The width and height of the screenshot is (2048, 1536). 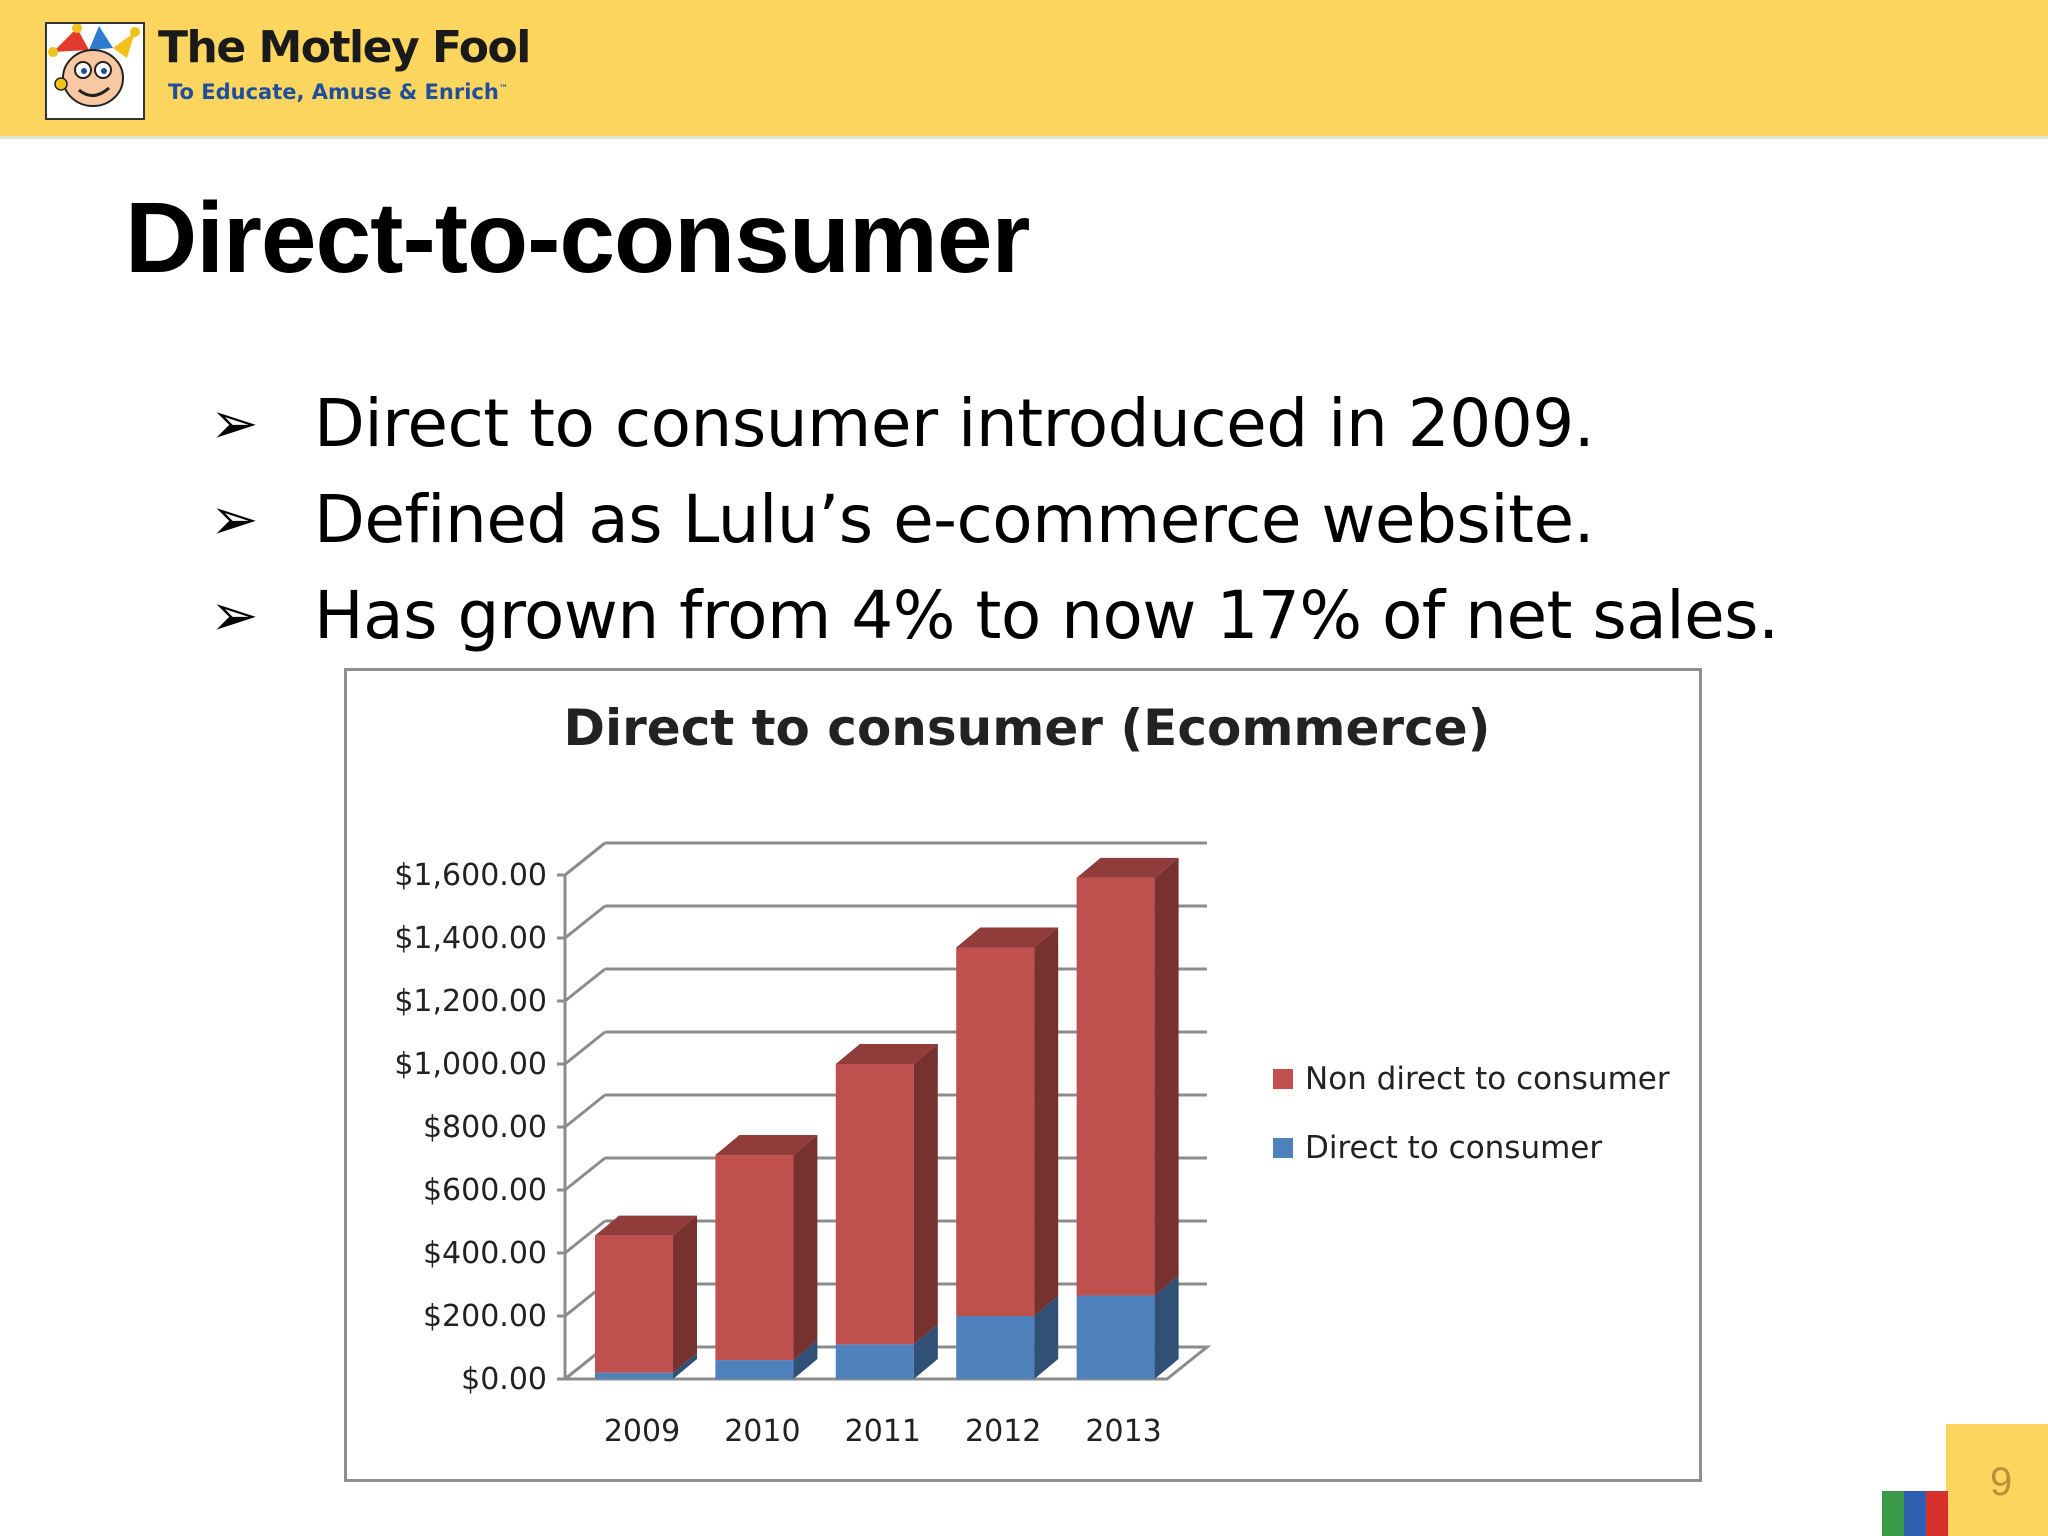 I want to click on brand-name: The Motley Fool, so click(x=344, y=47).